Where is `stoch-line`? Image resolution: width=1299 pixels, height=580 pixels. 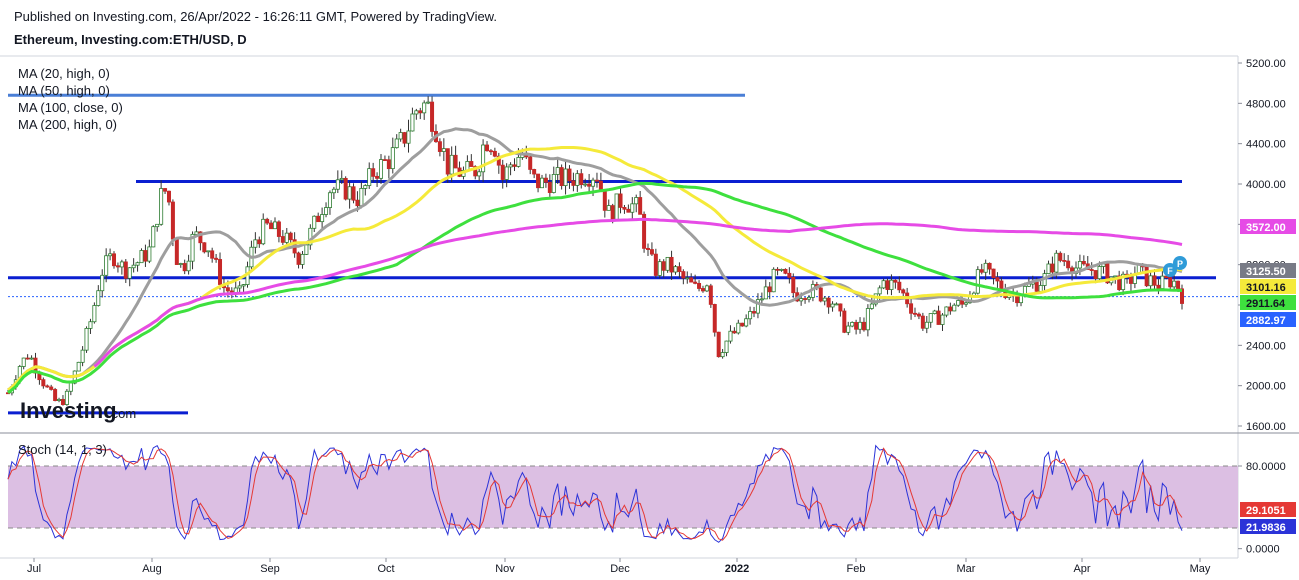 stoch-line is located at coordinates (595, 494).